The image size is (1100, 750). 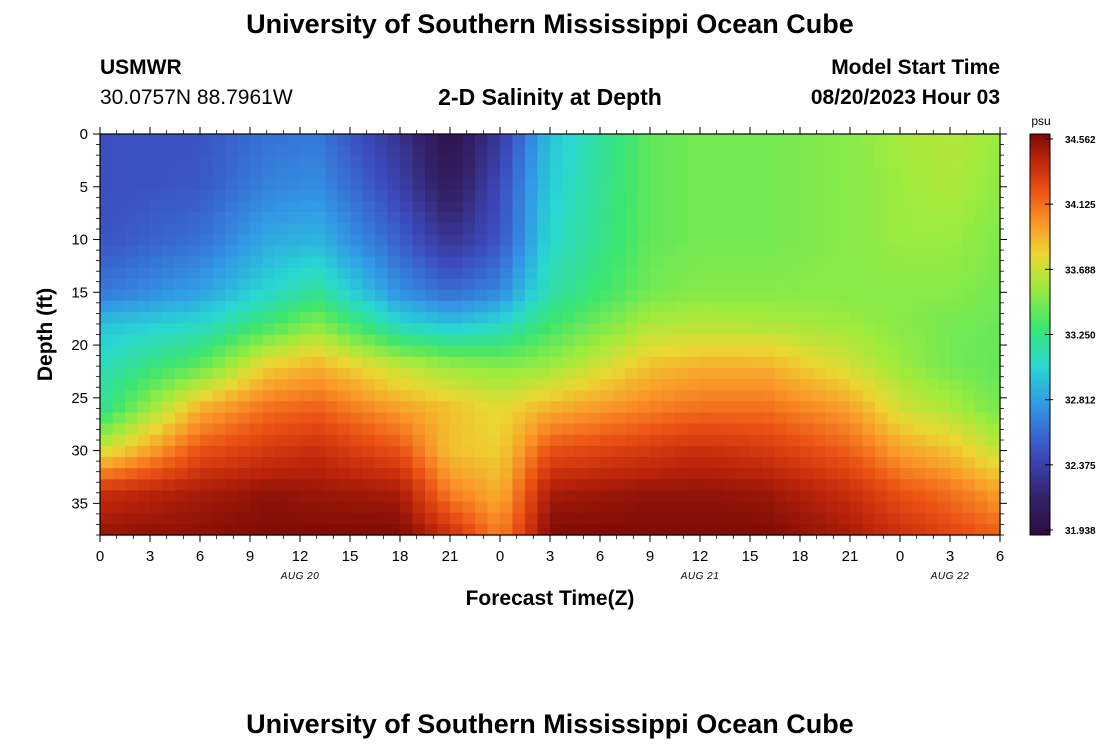 I want to click on colorbar-tick-label: 32.812, so click(x=1080, y=401).